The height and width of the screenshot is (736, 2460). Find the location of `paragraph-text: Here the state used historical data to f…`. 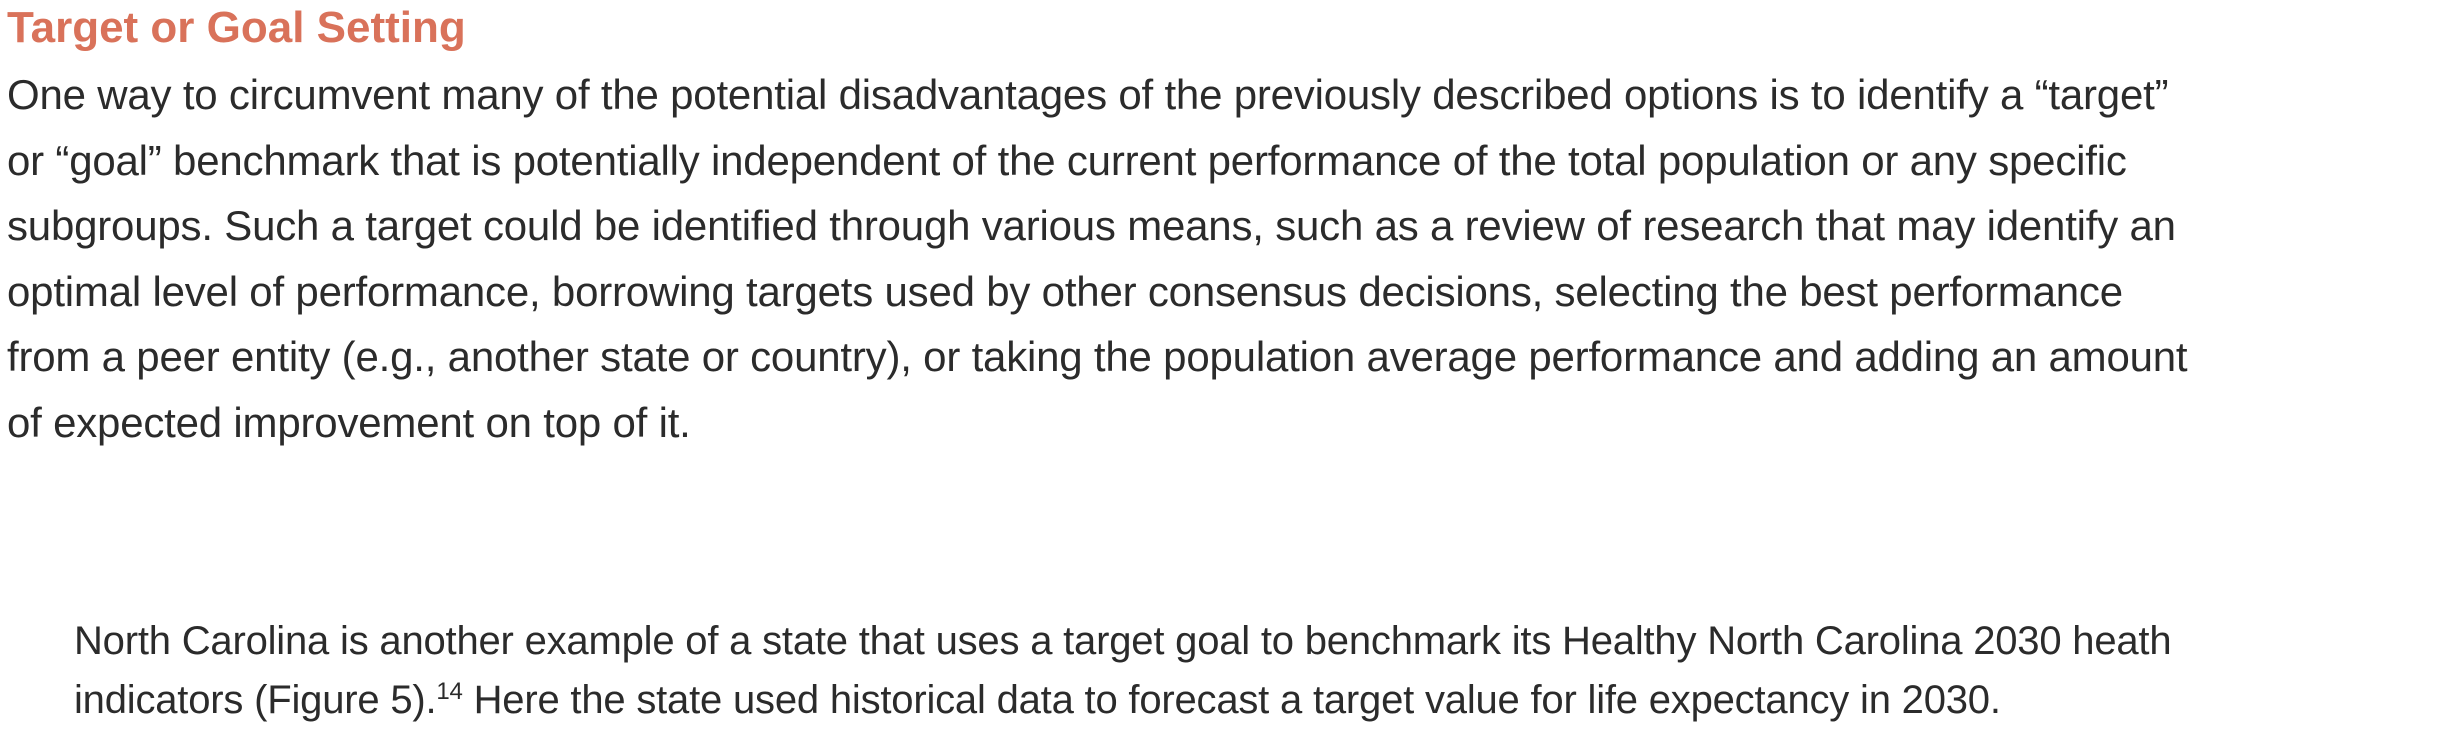

paragraph-text: Here the state used historical data to f… is located at coordinates (1231, 700).